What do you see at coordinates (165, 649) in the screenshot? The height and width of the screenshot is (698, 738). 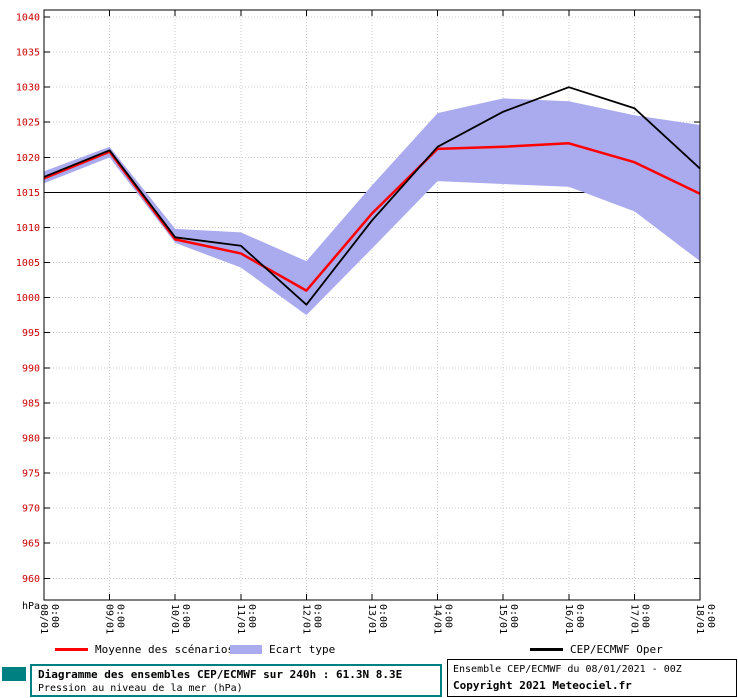 I see `legend-label-mean: Moyenne des scénarios` at bounding box center [165, 649].